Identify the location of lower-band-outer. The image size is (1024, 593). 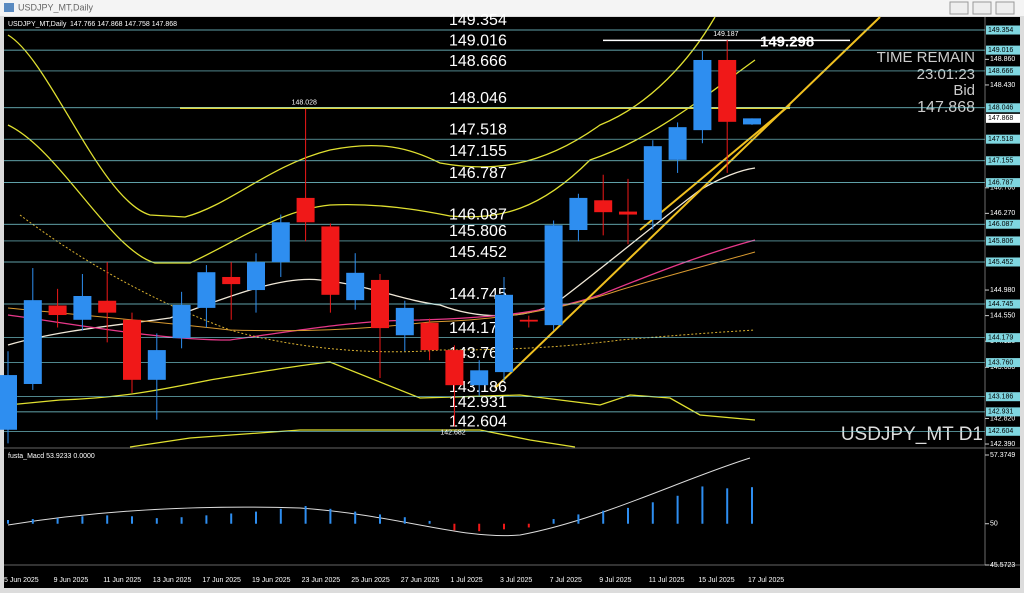
(352, 438).